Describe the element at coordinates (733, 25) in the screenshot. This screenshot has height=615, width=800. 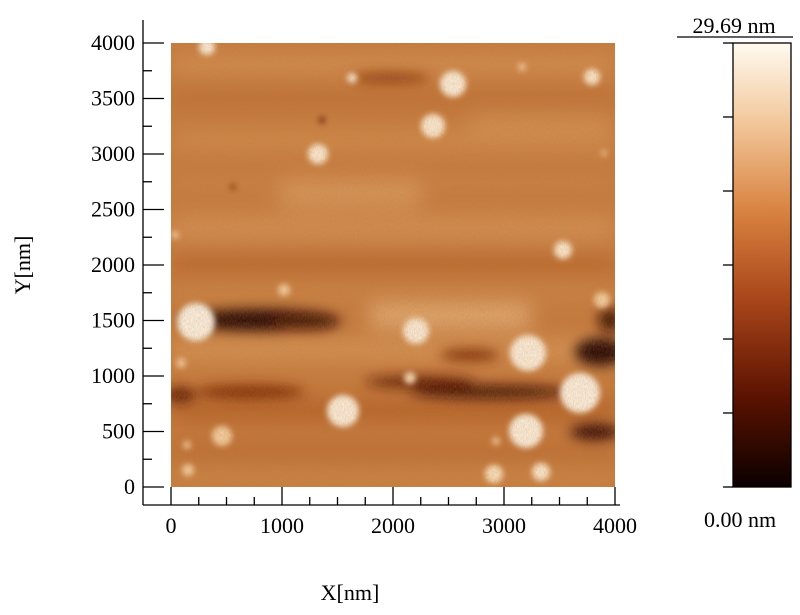
I see `colorbar-max-label: 29.69 nm` at that location.